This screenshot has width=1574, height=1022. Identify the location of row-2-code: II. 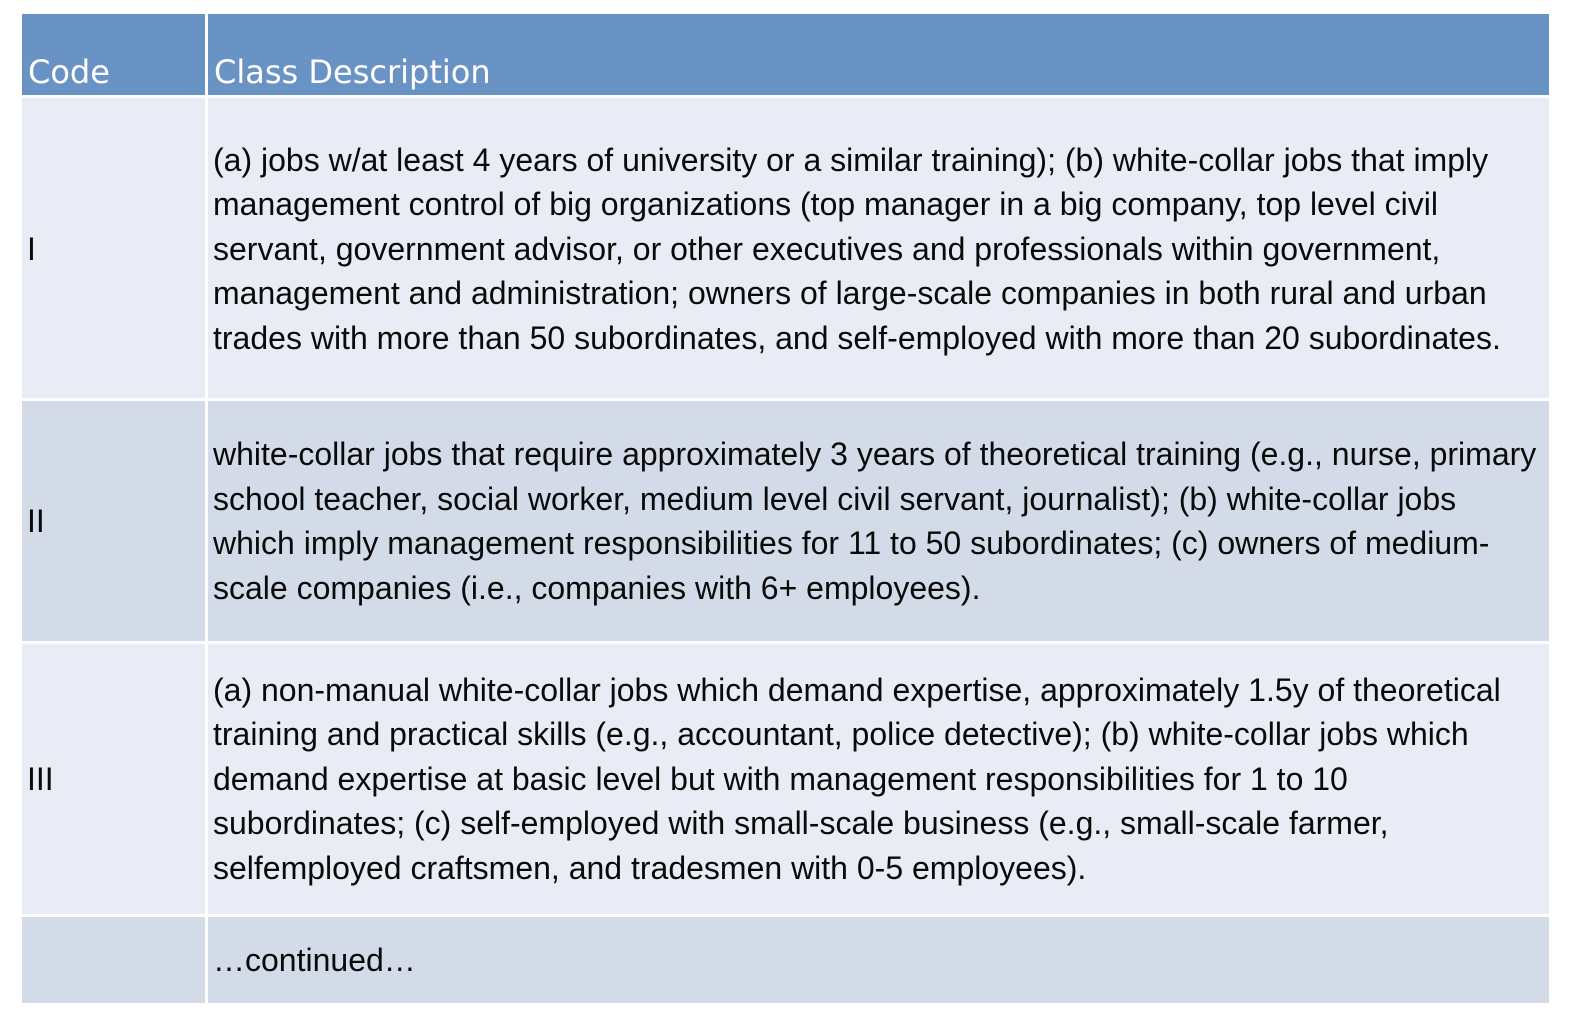
(113, 521).